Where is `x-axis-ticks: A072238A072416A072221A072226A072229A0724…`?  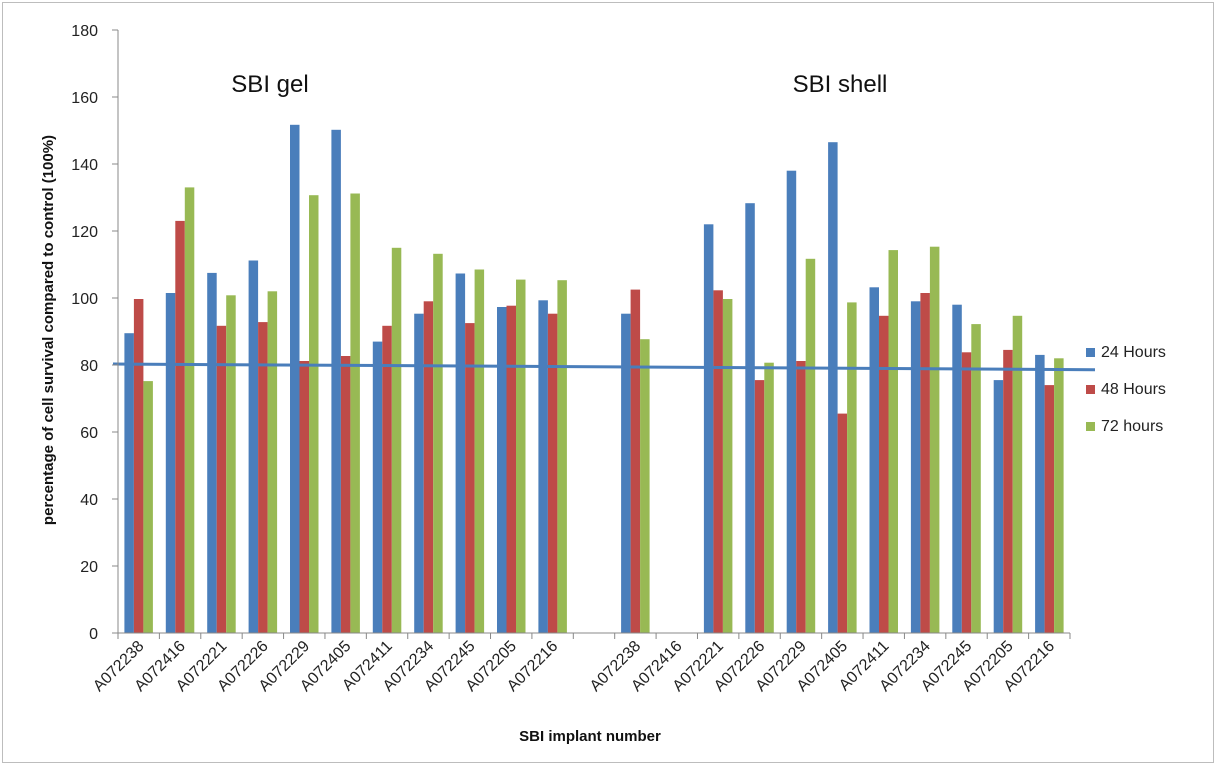
x-axis-ticks: A072238A072416A072221A072226A072229A0724… is located at coordinates (574, 666).